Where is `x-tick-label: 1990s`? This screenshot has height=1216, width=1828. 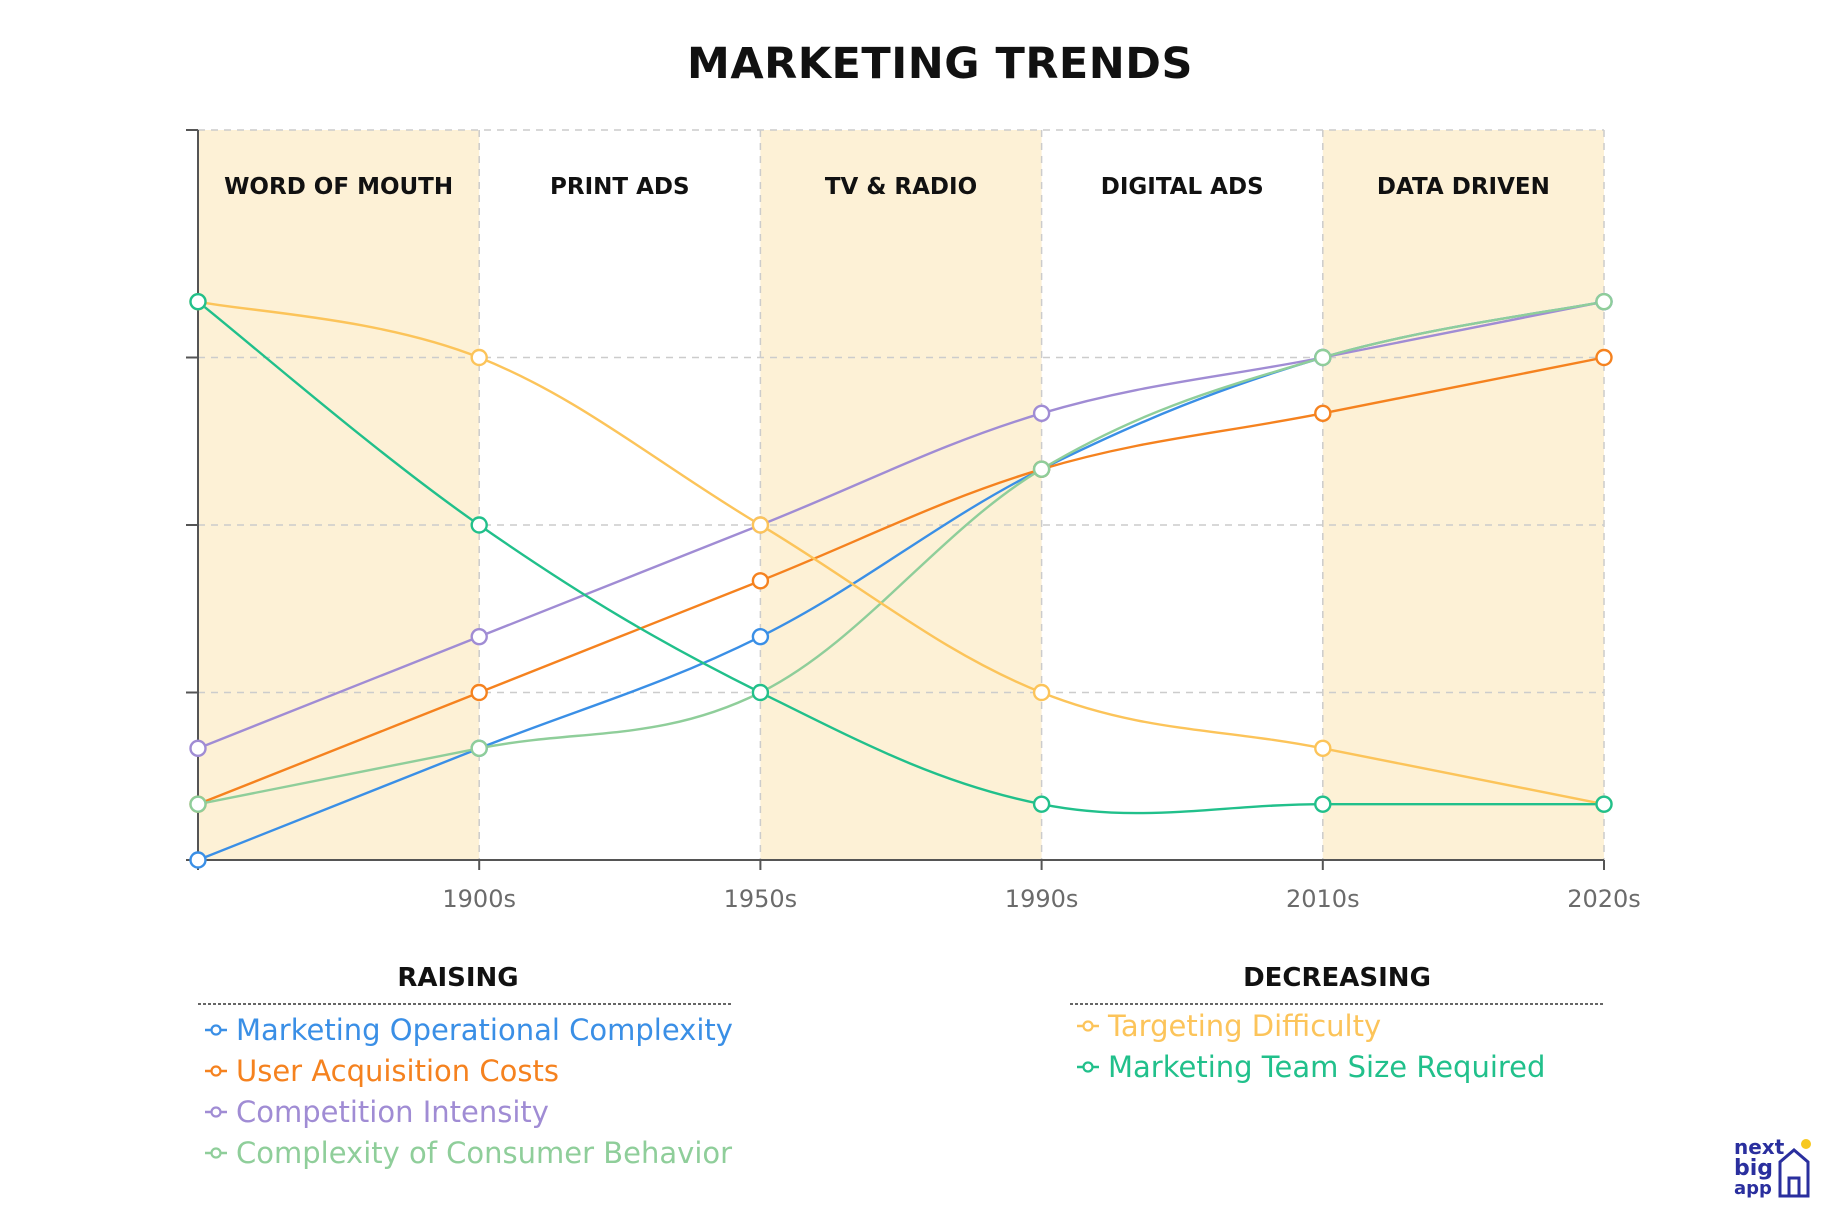 x-tick-label: 1990s is located at coordinates (1042, 899).